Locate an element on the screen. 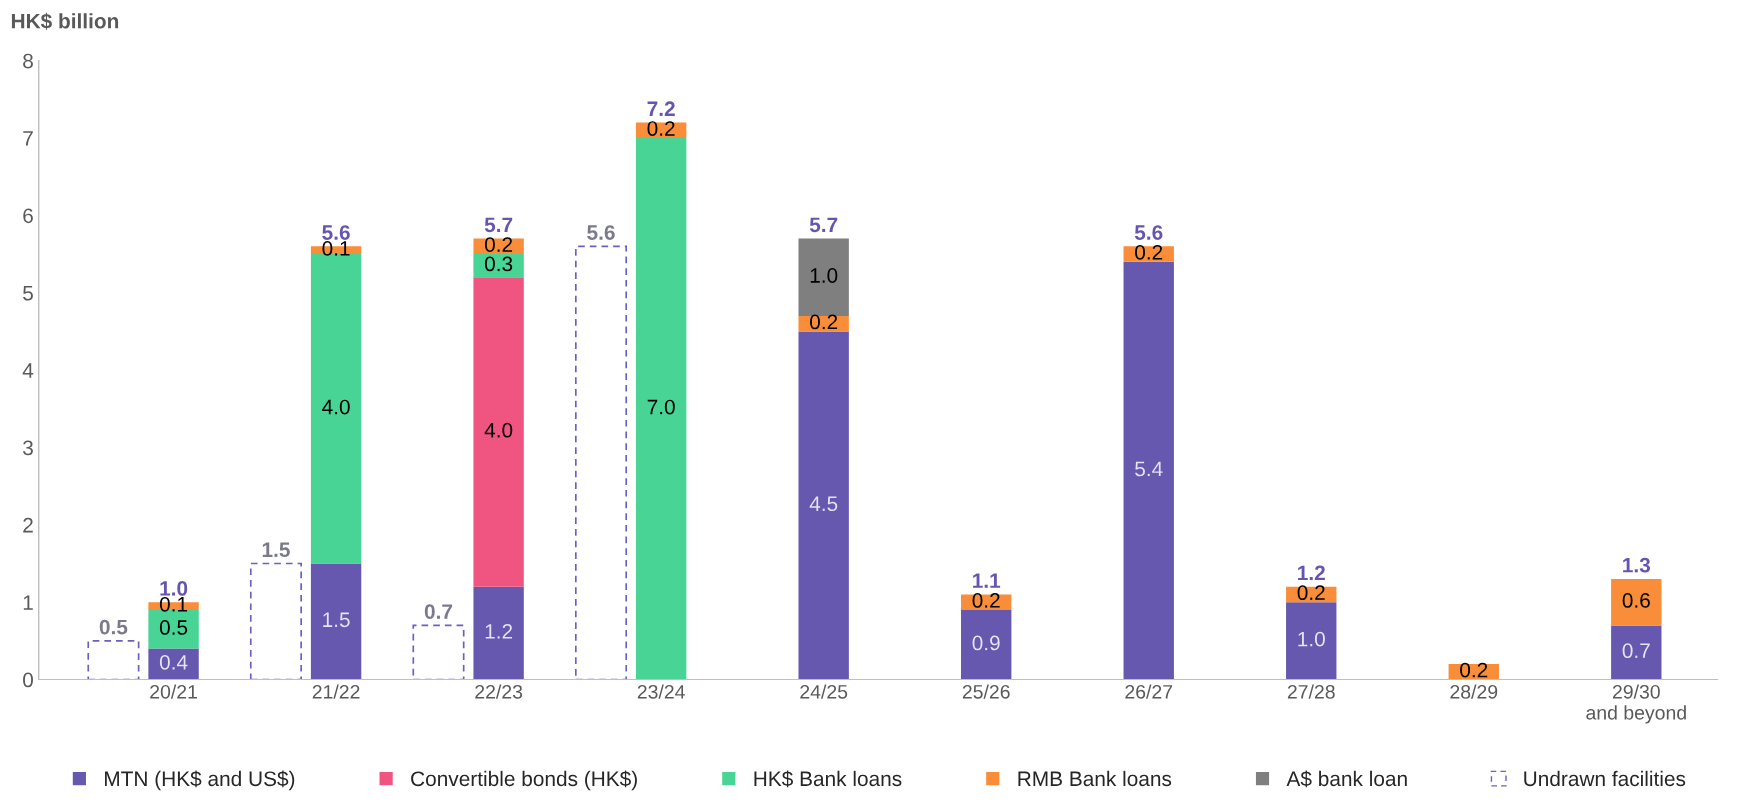 This screenshot has width=1758, height=809. x-tick-label: 29/30 and beyond is located at coordinates (1636, 704).